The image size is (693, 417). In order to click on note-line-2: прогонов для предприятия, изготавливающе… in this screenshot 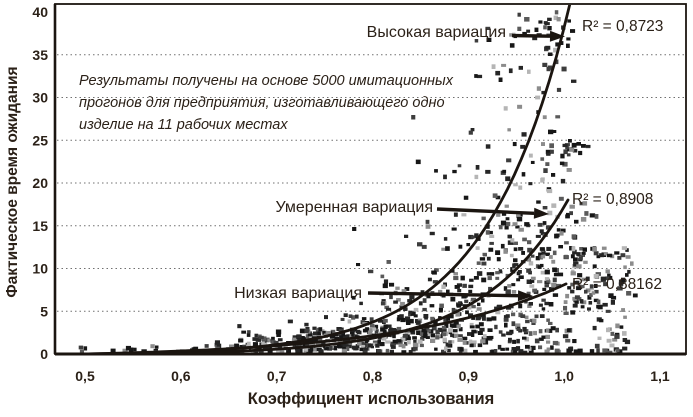, I will do `click(262, 103)`.